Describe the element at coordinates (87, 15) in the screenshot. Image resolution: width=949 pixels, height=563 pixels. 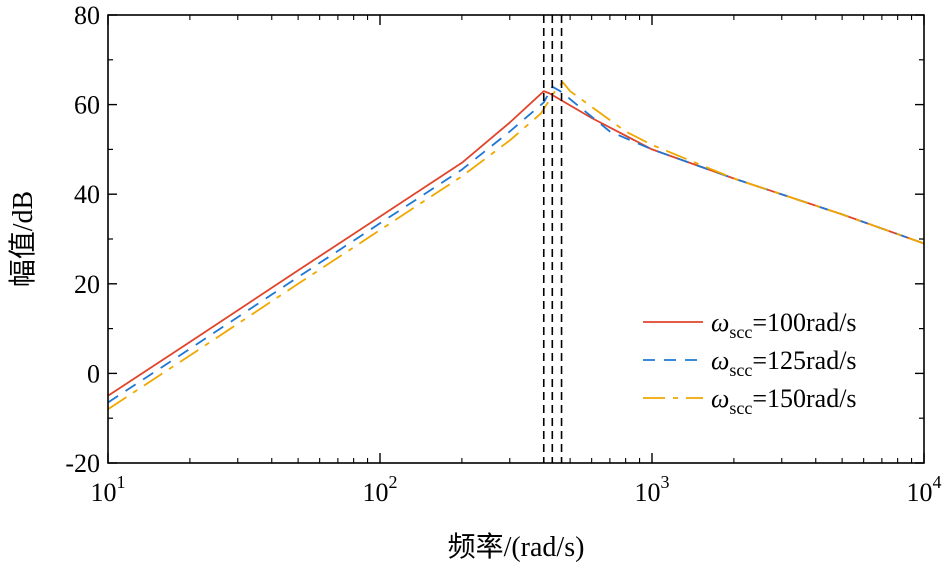
I see `y-tick-label: 80` at that location.